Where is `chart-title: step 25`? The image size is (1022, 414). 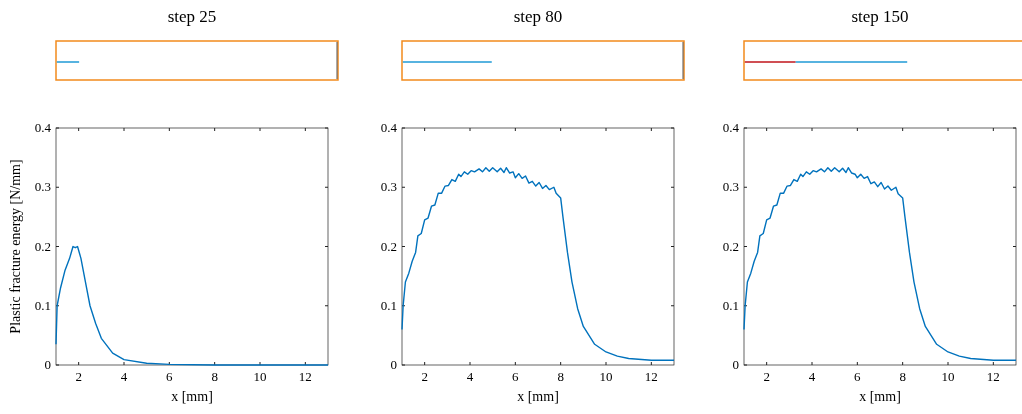 chart-title: step 25 is located at coordinates (192, 16).